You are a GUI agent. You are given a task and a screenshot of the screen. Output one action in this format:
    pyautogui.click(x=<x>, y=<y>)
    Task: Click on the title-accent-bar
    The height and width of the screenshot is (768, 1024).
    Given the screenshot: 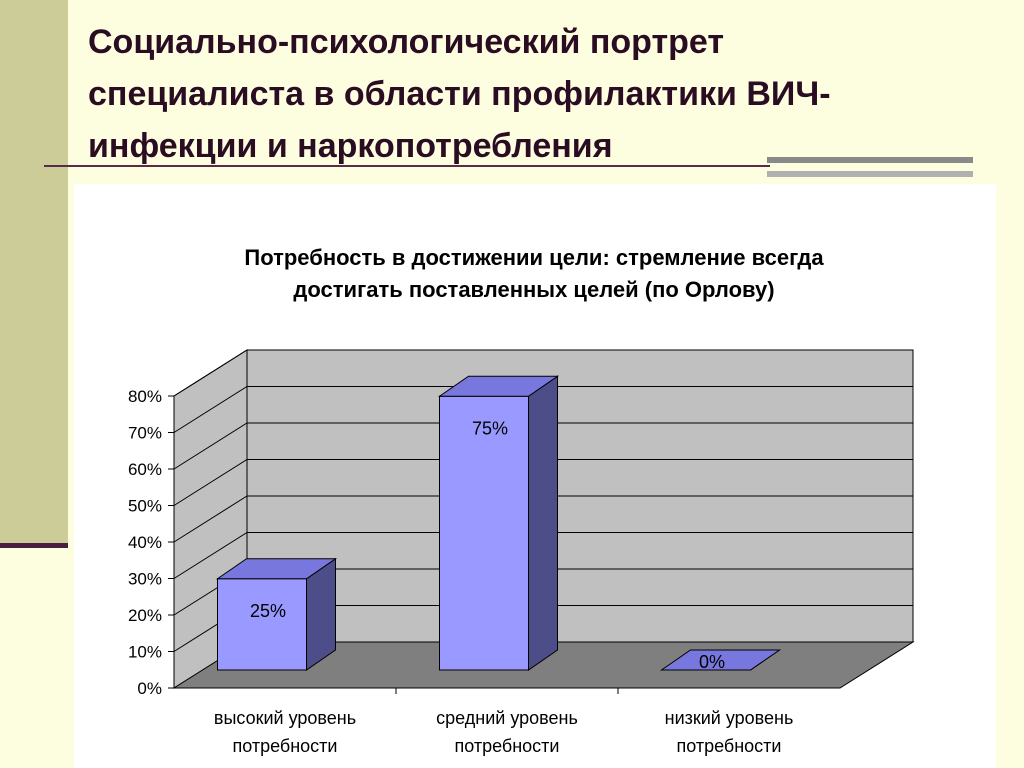 What is the action you would take?
    pyautogui.click(x=870, y=160)
    